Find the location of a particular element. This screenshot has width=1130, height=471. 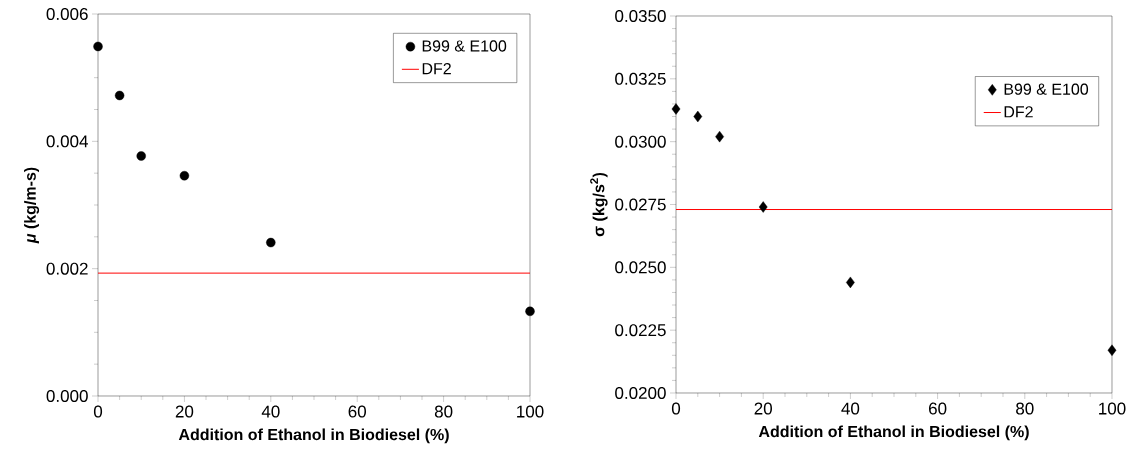

y-tick-label: 0.0200 is located at coordinates (640, 393).